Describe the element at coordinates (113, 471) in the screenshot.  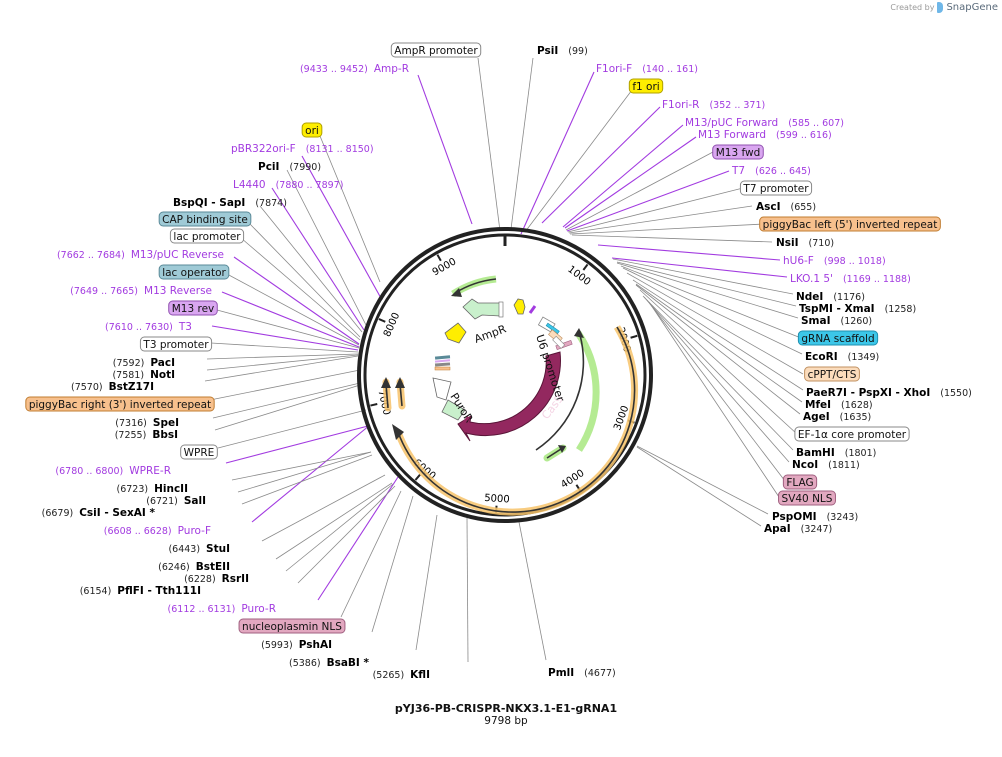
I see `primer-label: (6780 .. 6800) WPRE-R` at that location.